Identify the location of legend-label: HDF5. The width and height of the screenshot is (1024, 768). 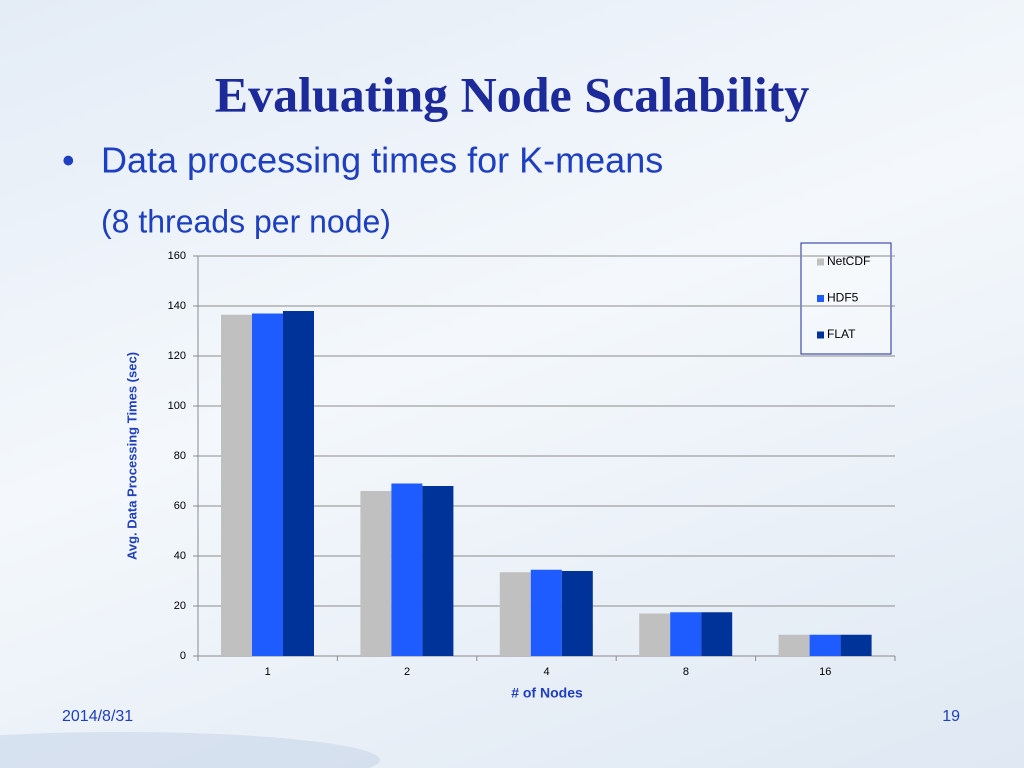
(843, 298).